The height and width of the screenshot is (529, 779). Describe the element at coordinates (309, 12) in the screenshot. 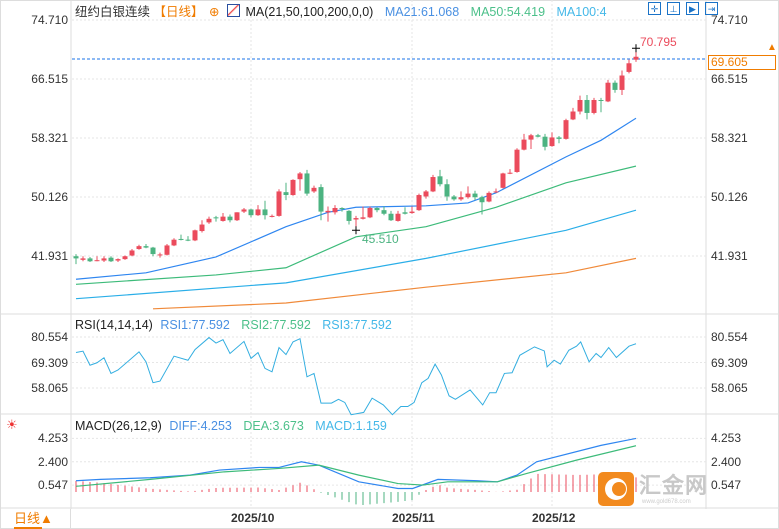

I see `ma-indicator-name: MA(21,50,100,200,0,0)` at that location.